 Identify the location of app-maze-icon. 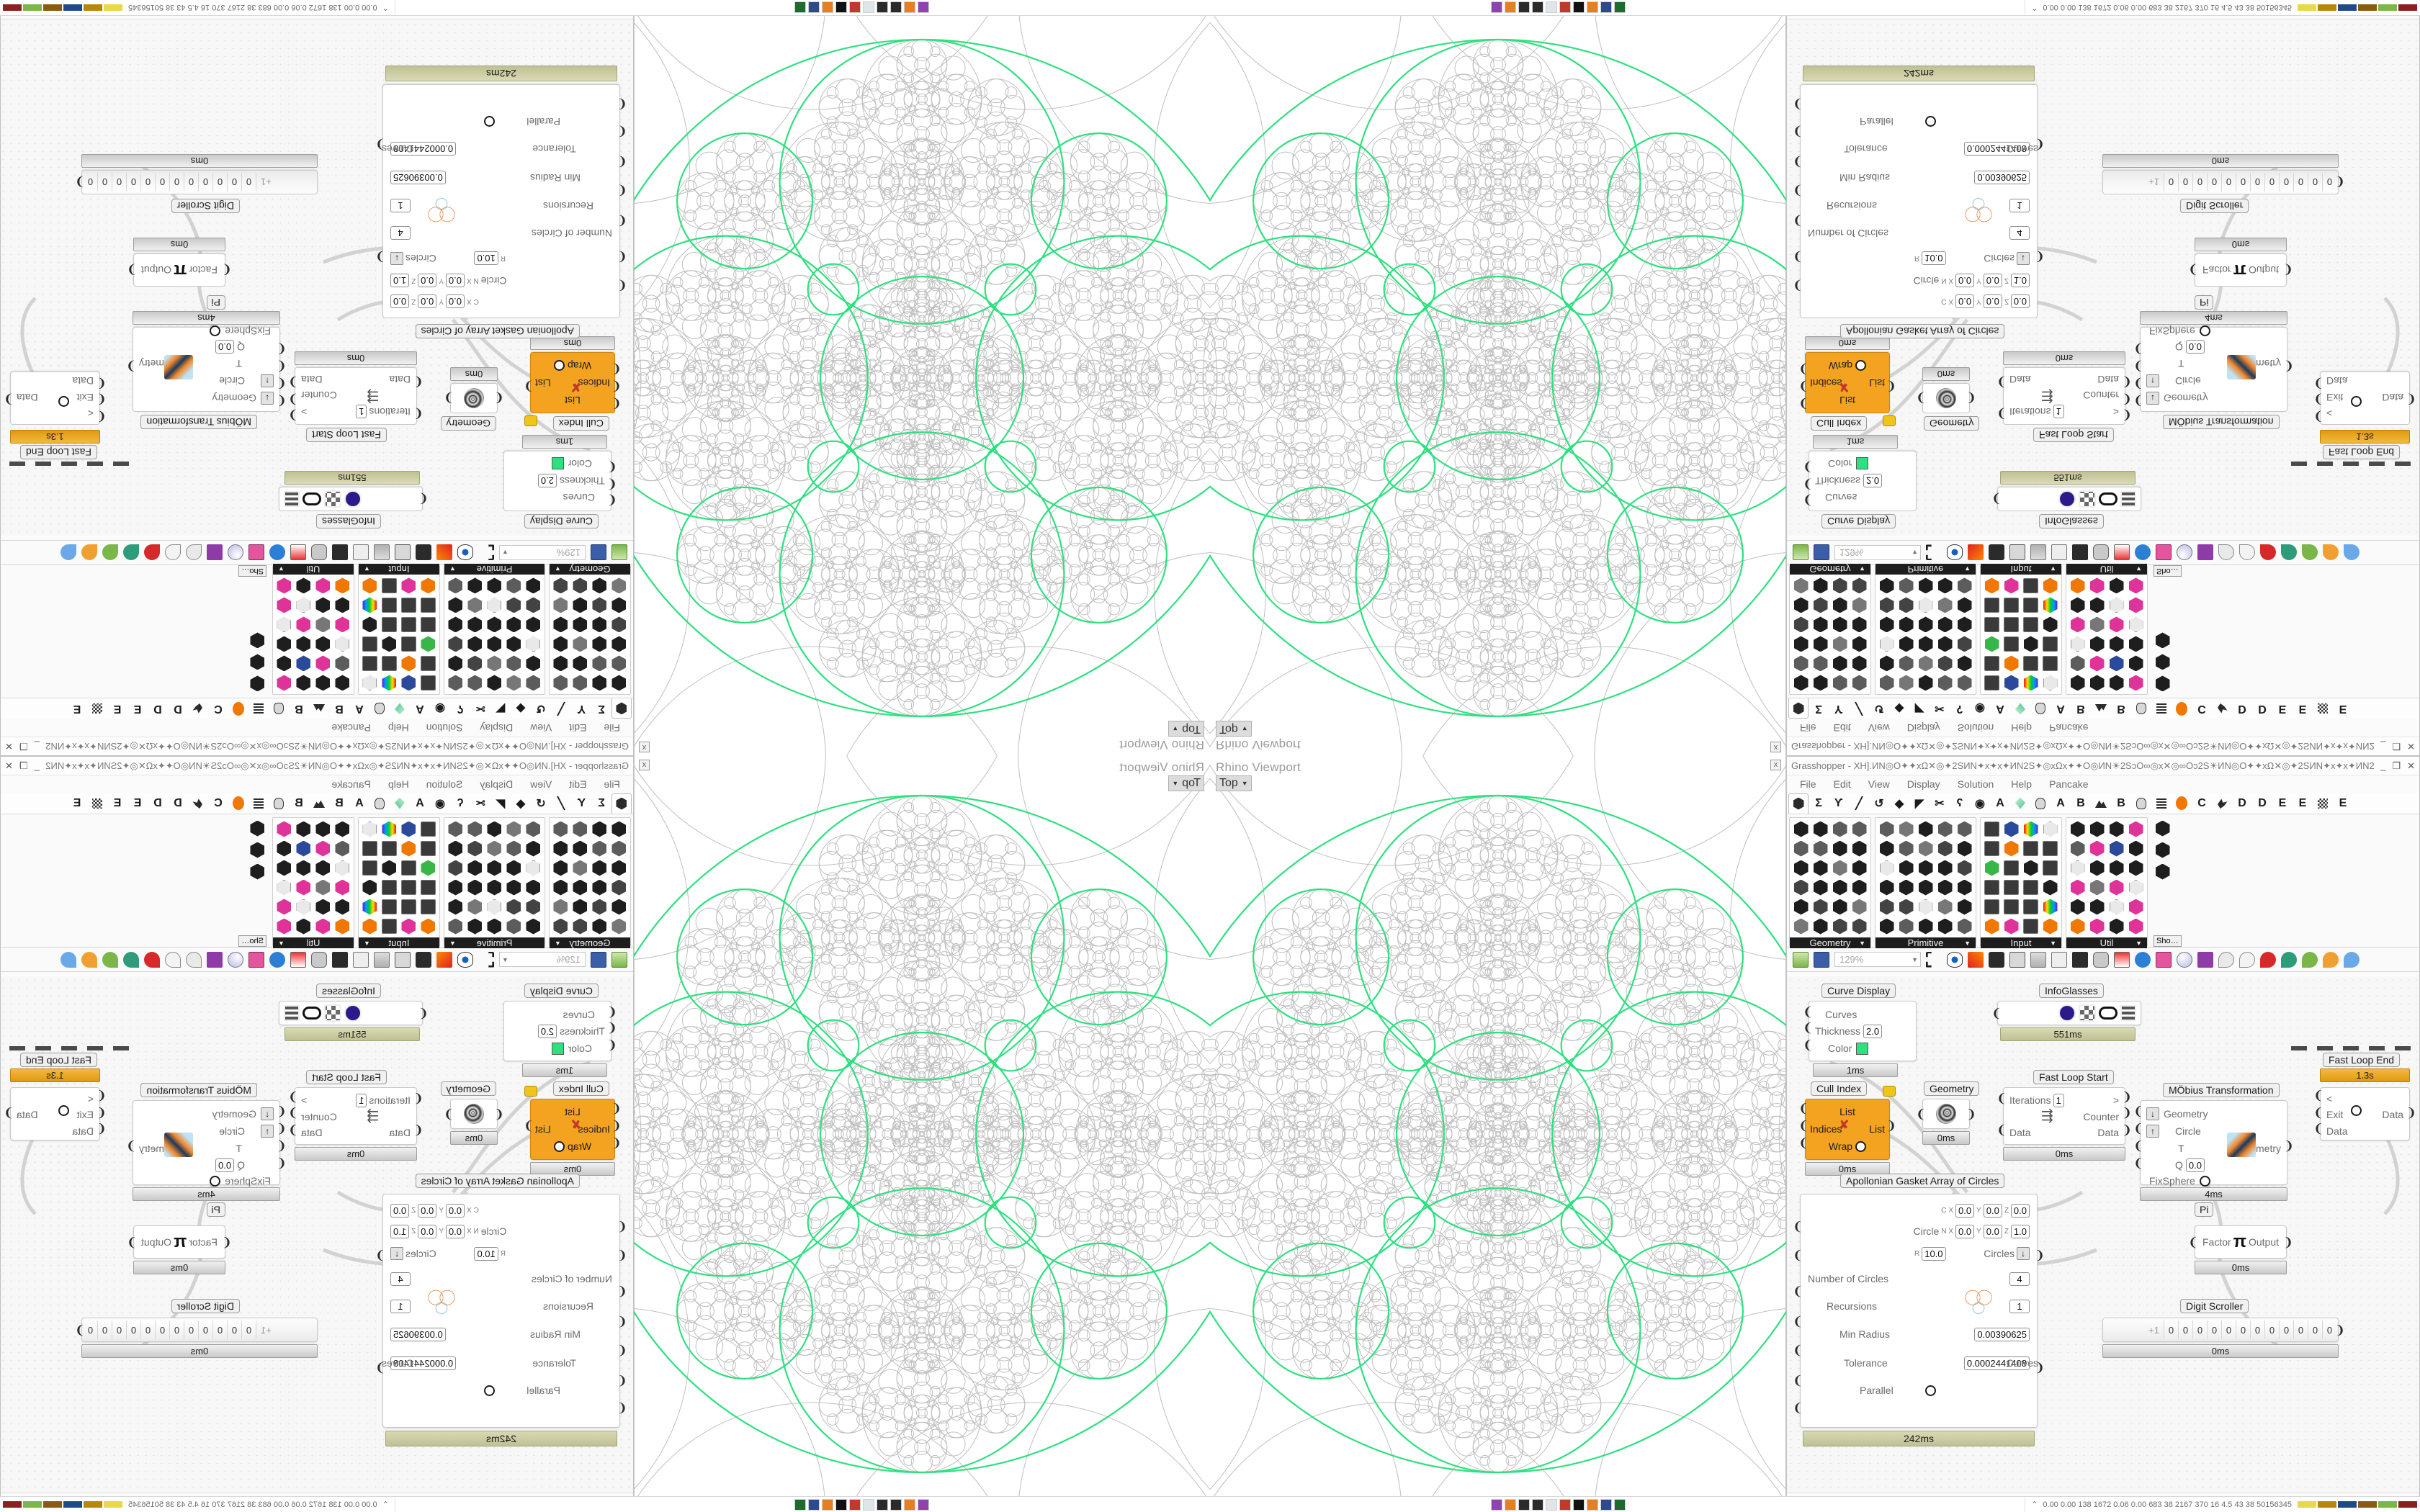
(1579, 1504).